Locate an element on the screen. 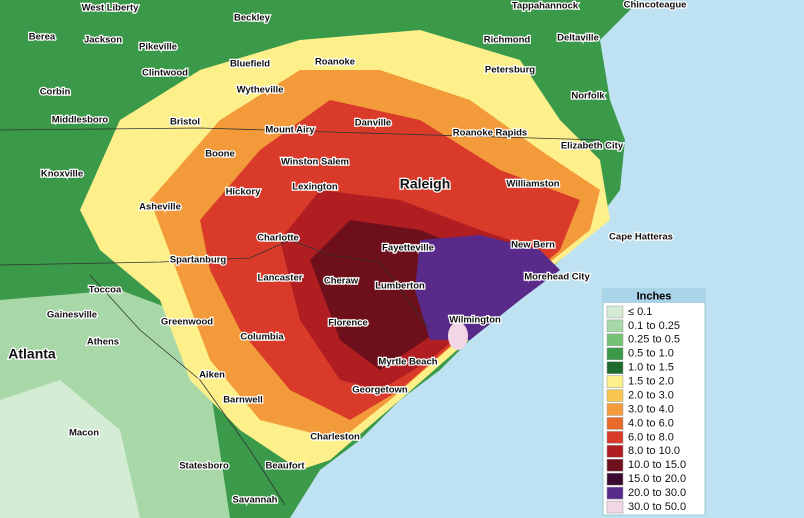  city-label: Columbia is located at coordinates (262, 337).